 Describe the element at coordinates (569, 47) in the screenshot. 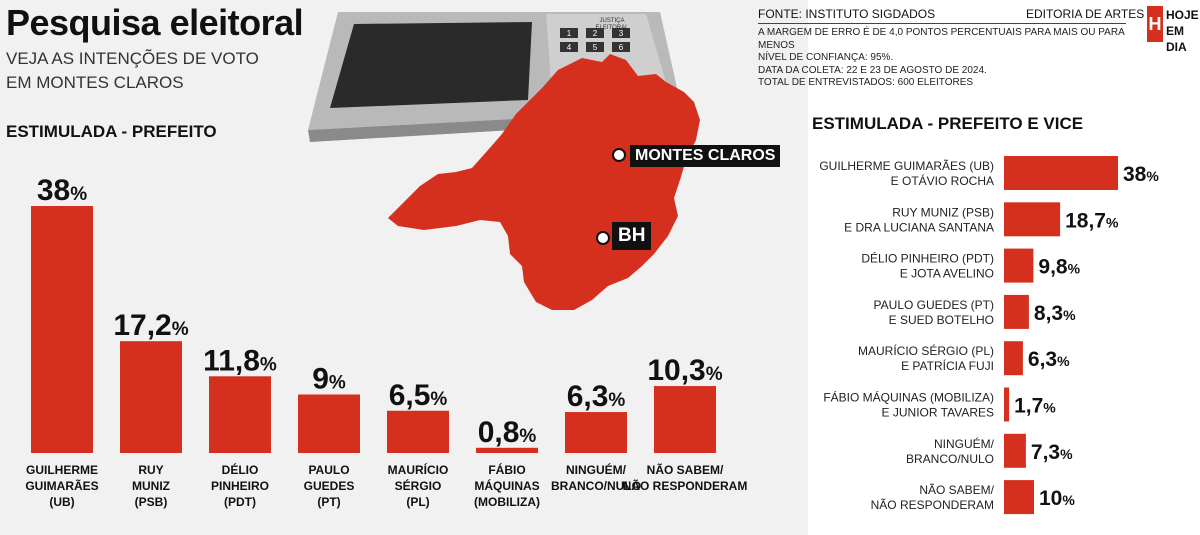

I see `keypad-key: 4` at that location.